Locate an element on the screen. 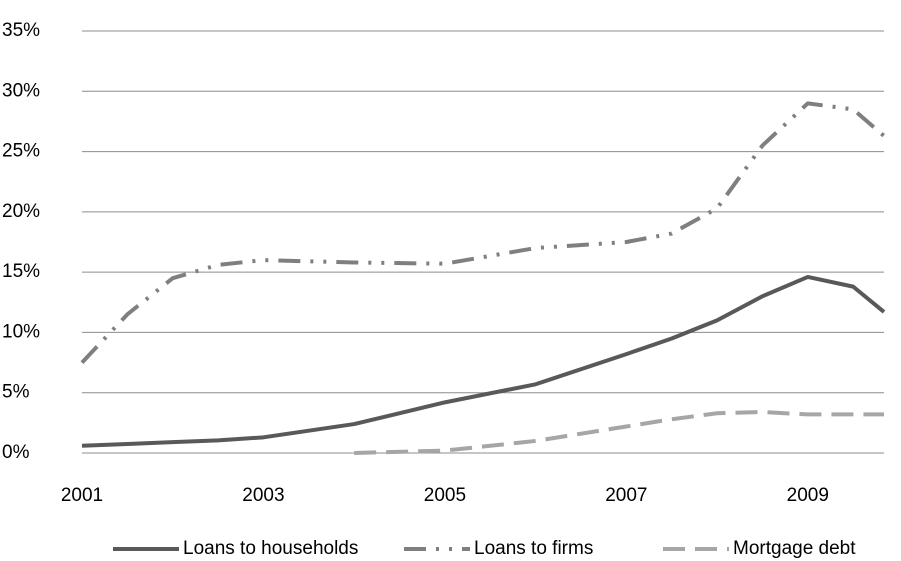  x-tick-label: 2001 is located at coordinates (82, 495).